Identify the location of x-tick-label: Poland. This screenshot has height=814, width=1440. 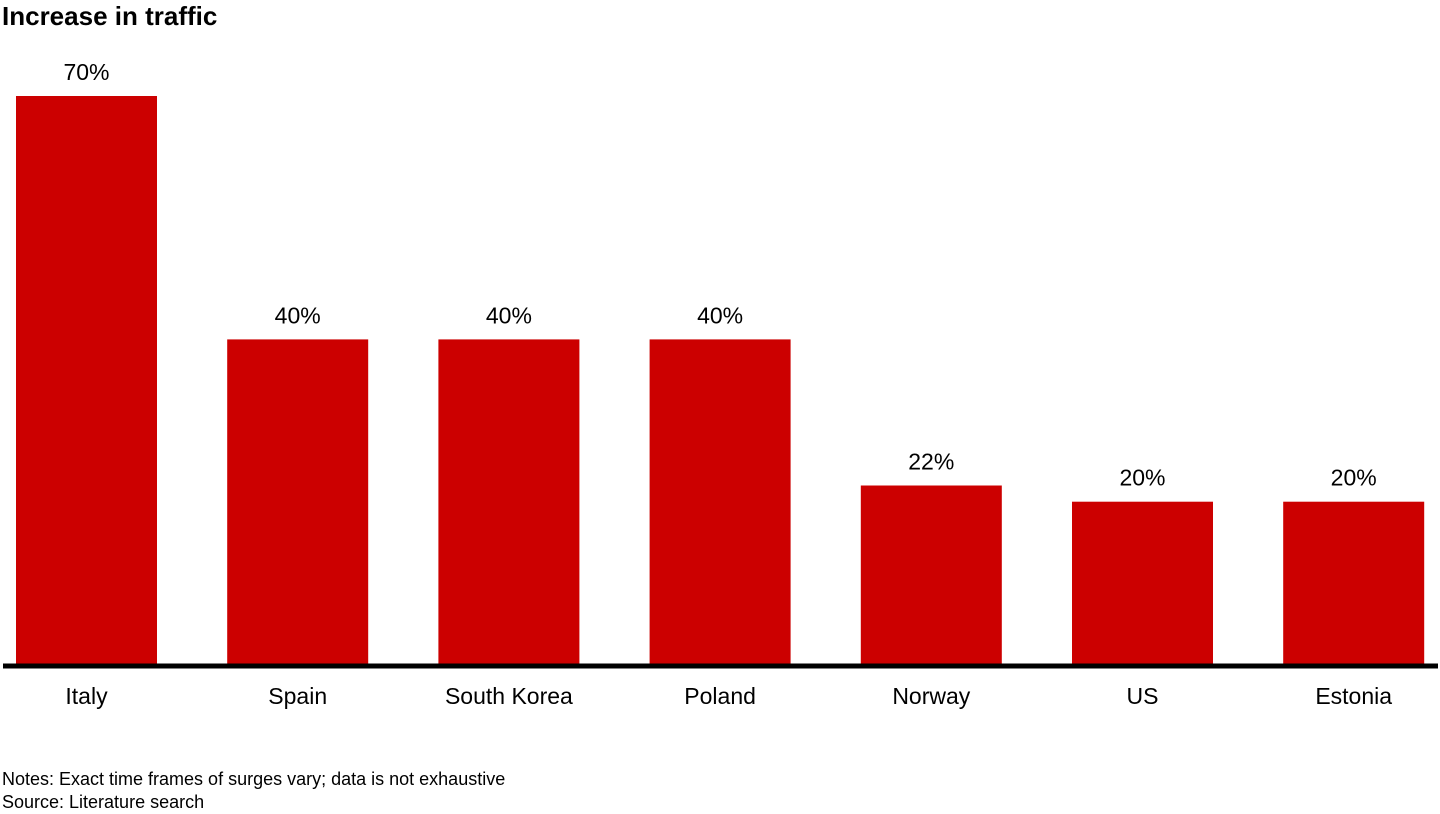
(720, 696).